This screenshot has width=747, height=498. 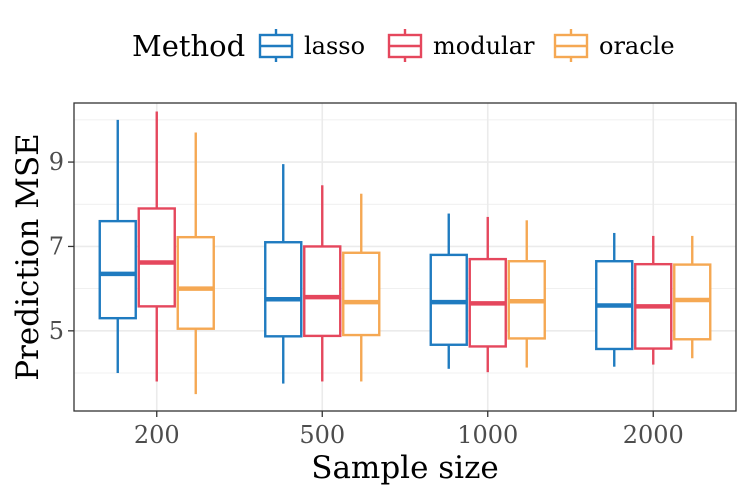 I want to click on x-tick-label: 500, so click(x=322, y=435).